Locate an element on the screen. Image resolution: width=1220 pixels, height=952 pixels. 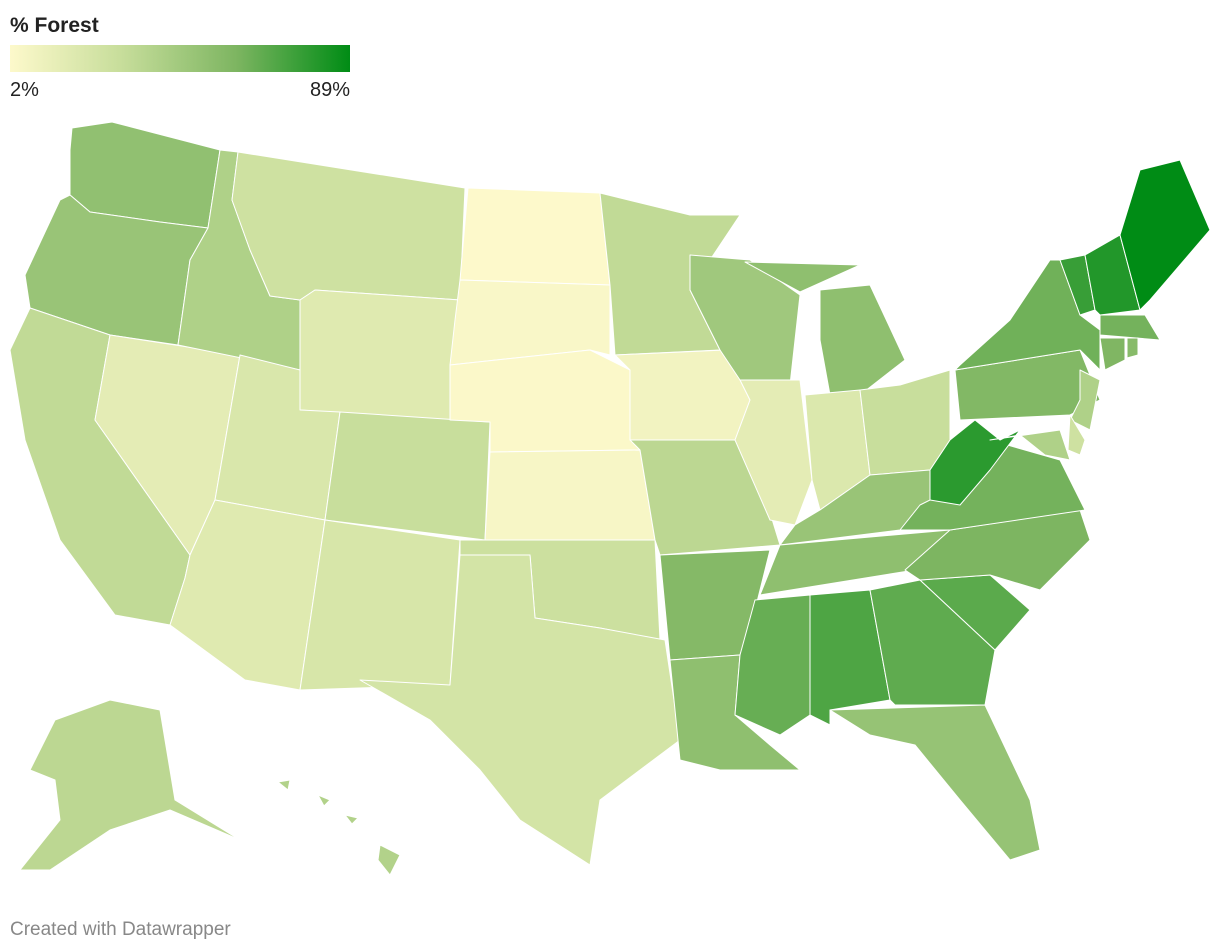
legend-max: 89% is located at coordinates (330, 90).